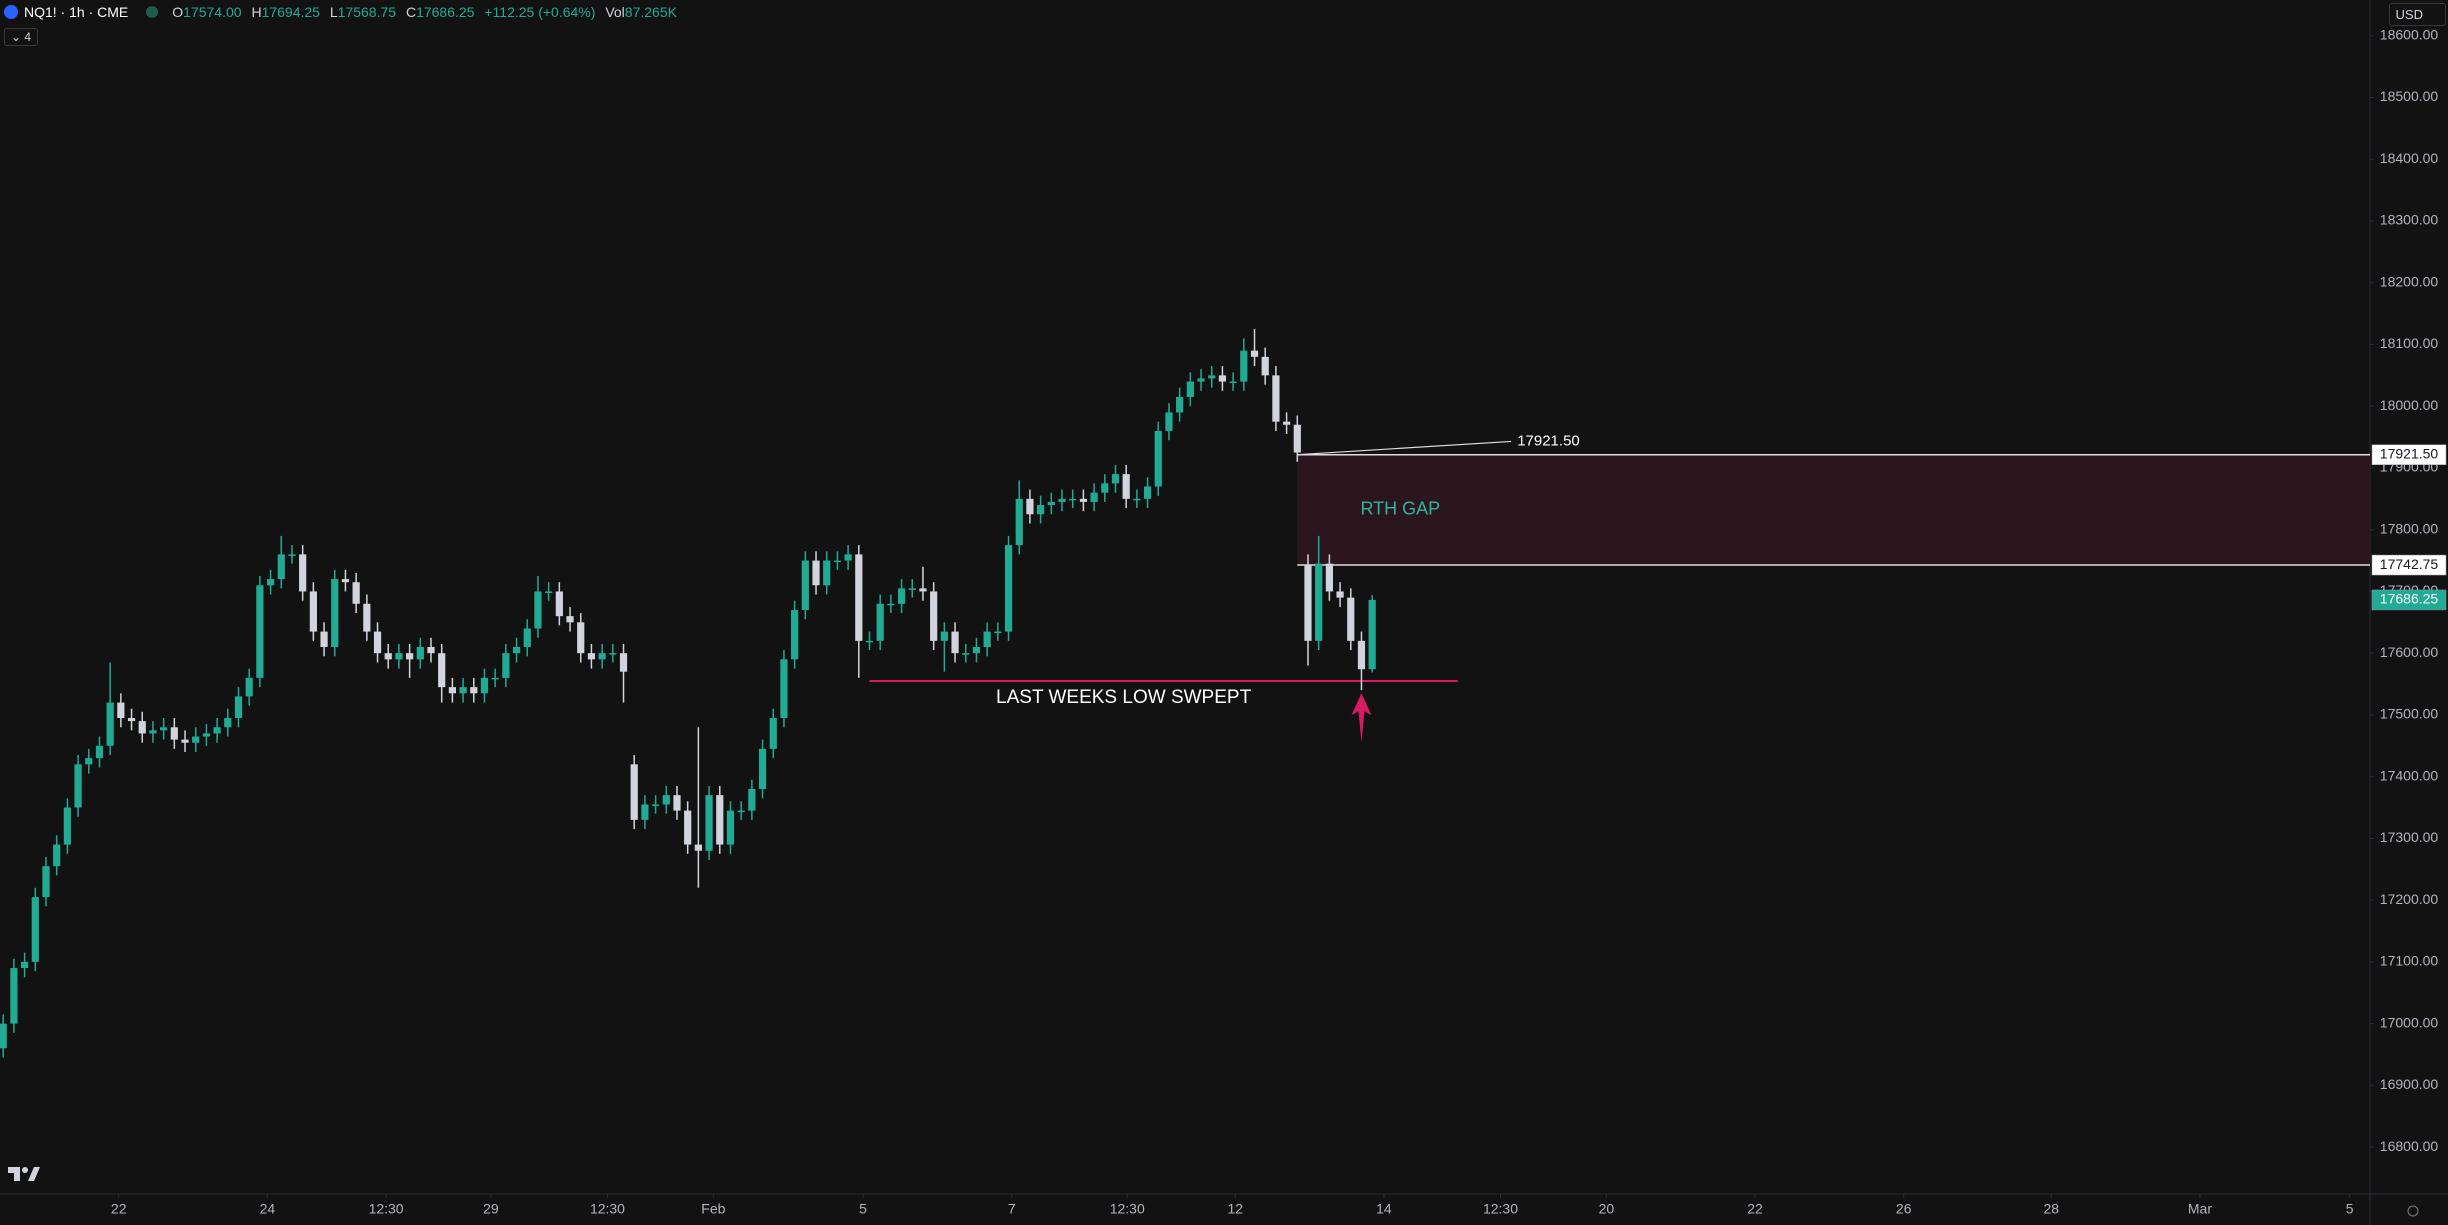 The height and width of the screenshot is (1225, 2448). I want to click on symbol: NQ1! · 1h · CME, so click(76, 12).